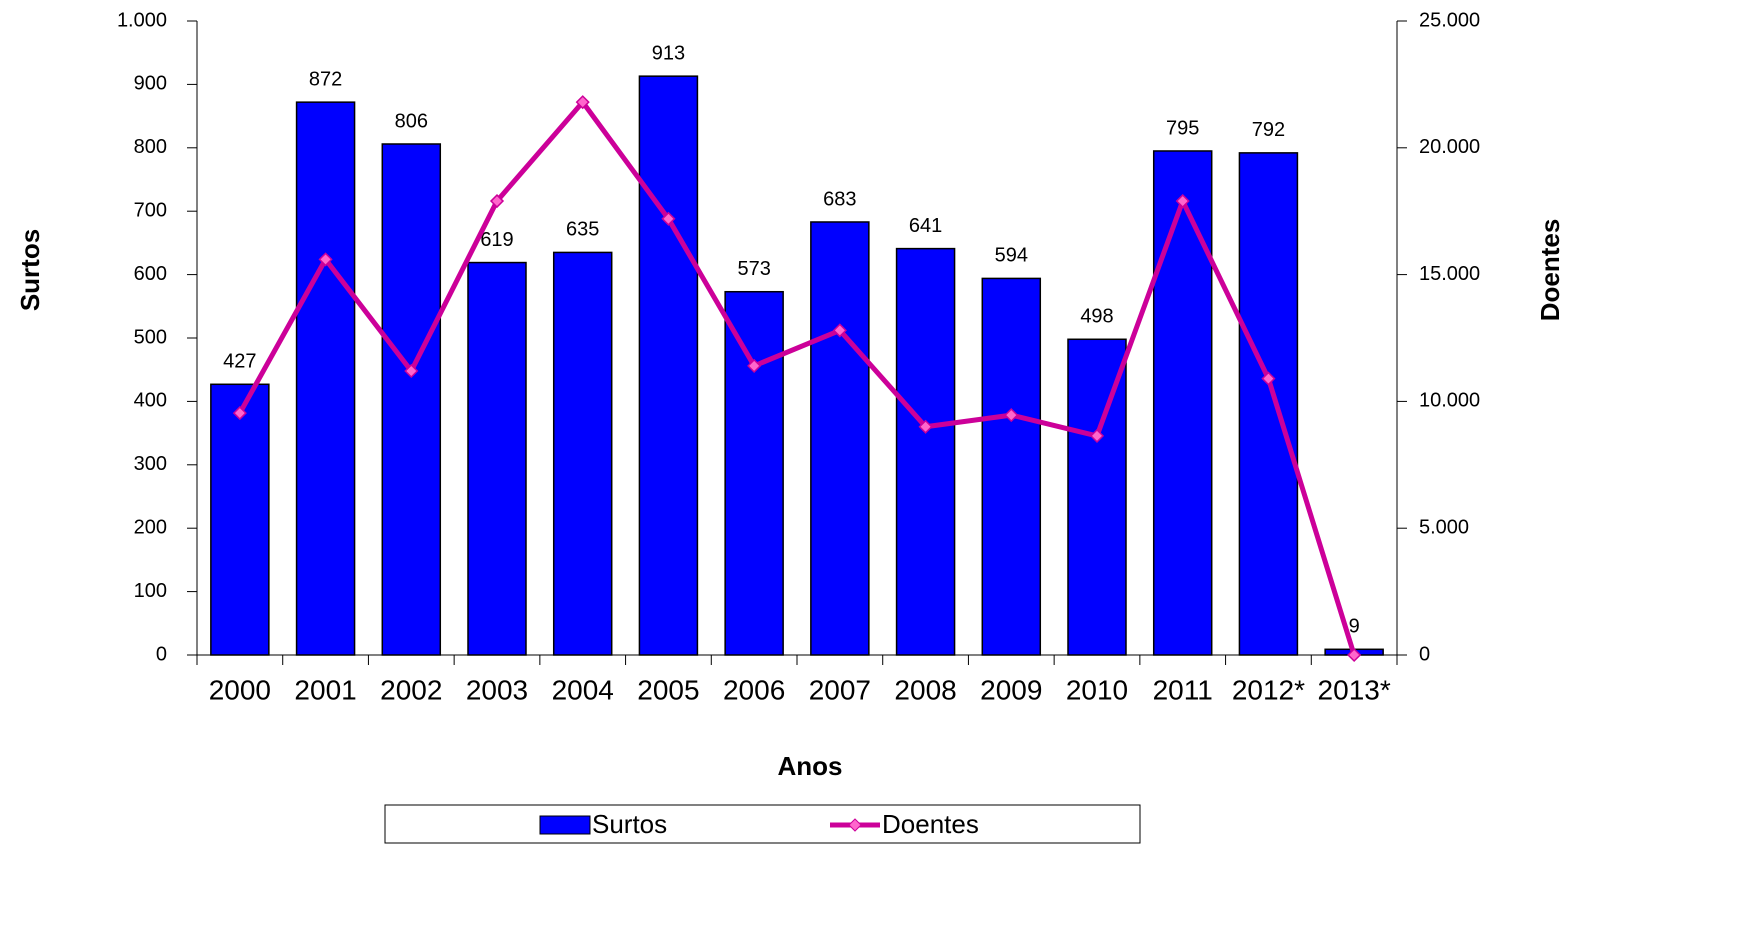 This screenshot has width=1750, height=942. I want to click on y2-tick-label: 0, so click(1424, 654).